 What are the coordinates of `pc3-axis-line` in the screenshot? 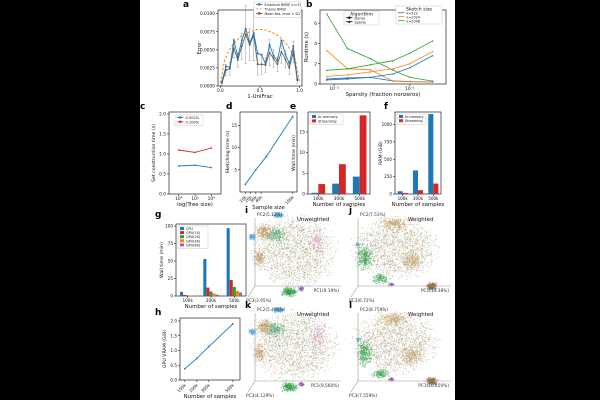 It's located at (251, 386).